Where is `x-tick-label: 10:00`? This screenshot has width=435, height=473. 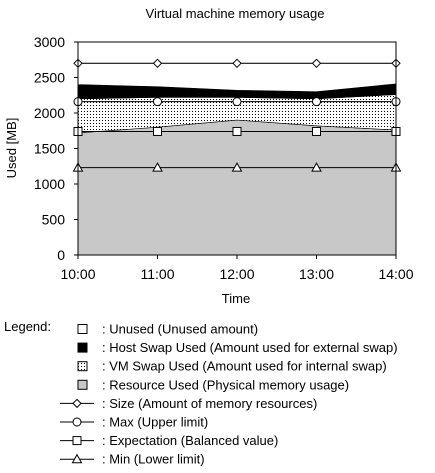 x-tick-label: 10:00 is located at coordinates (77, 274).